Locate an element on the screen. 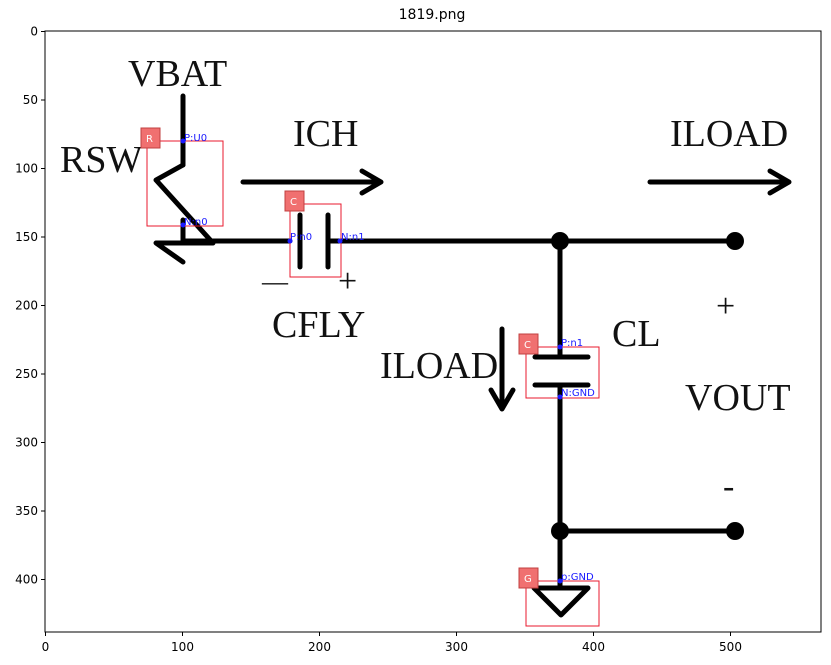  ground-symbol is located at coordinates (561, 601).